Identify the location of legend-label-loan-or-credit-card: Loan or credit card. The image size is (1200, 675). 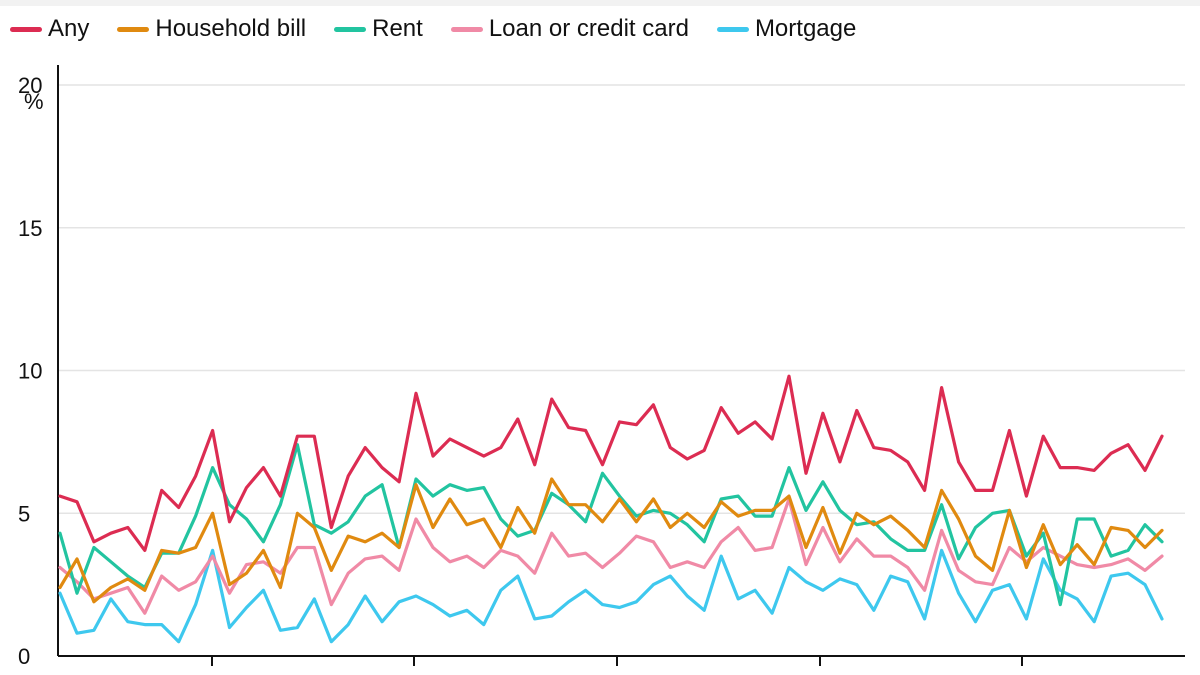
(588, 28).